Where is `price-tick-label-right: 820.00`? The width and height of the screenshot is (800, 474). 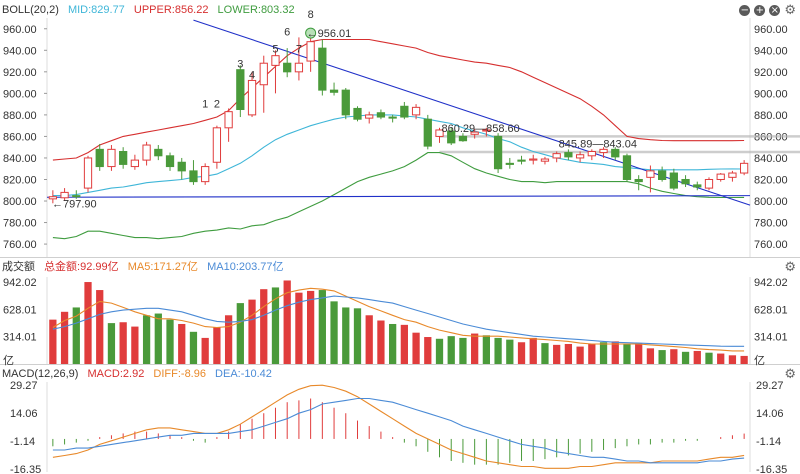 price-tick-label-right: 820.00 is located at coordinates (771, 180).